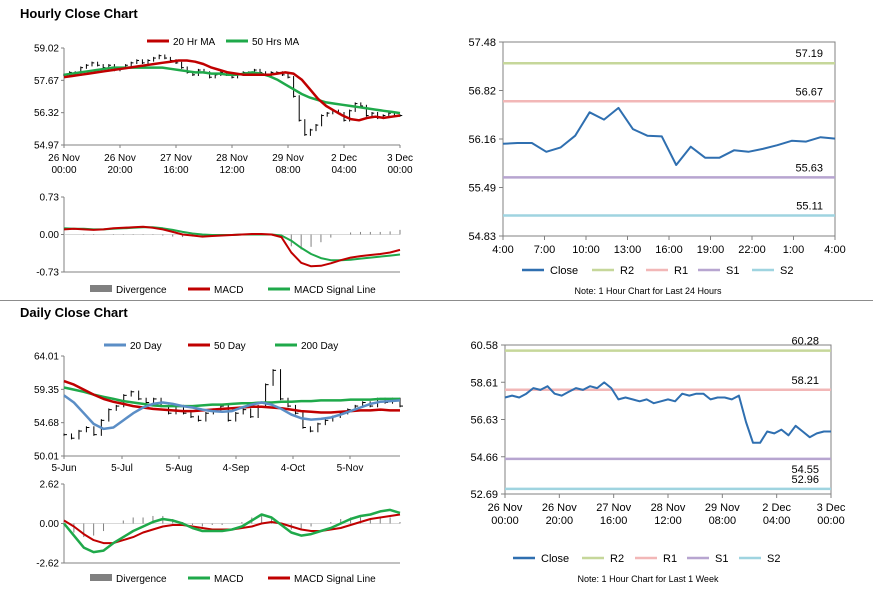  Describe the element at coordinates (721, 559) in the screenshot. I see `week-legend-label-3: S1` at that location.